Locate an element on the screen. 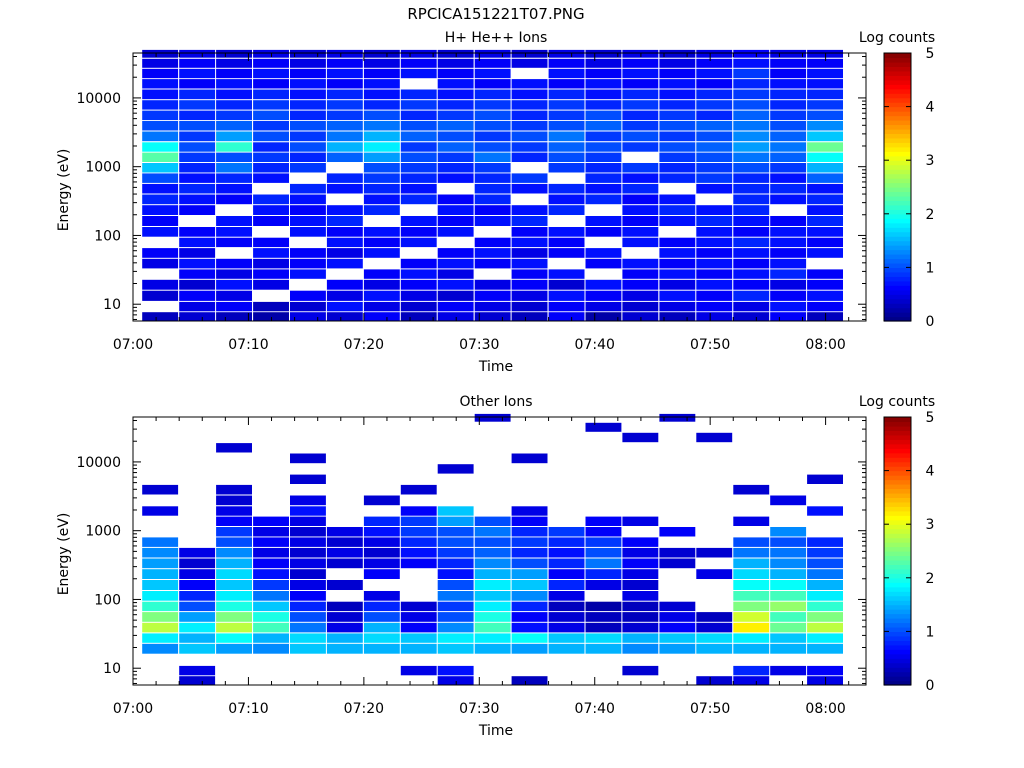  x-axis-label: Time is located at coordinates (495, 367).